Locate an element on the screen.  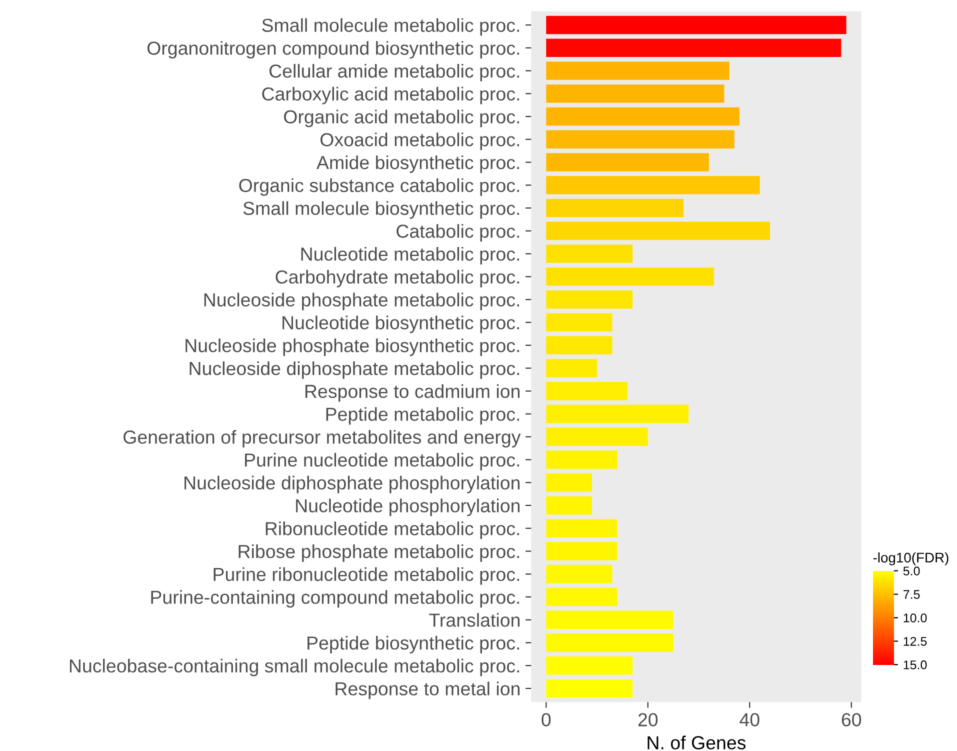
x-tick-label: 60 is located at coordinates (852, 719).